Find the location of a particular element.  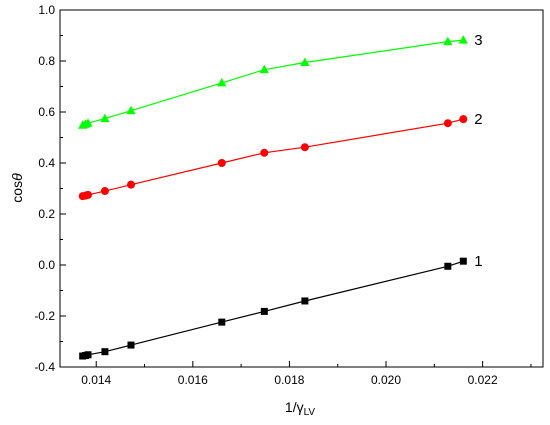

x-tick-label: 0.018 is located at coordinates (289, 380).